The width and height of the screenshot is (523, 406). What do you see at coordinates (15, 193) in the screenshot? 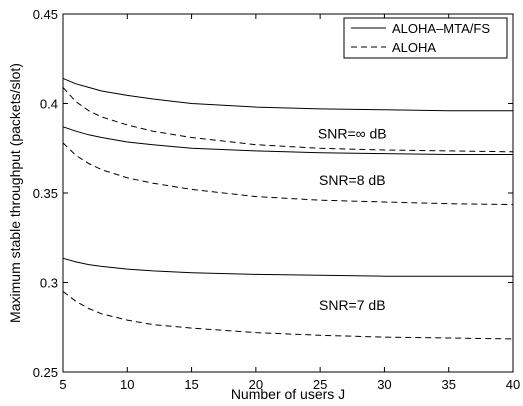
I see `y-axis-title: Maximum stable throughput (packets/slot)` at bounding box center [15, 193].